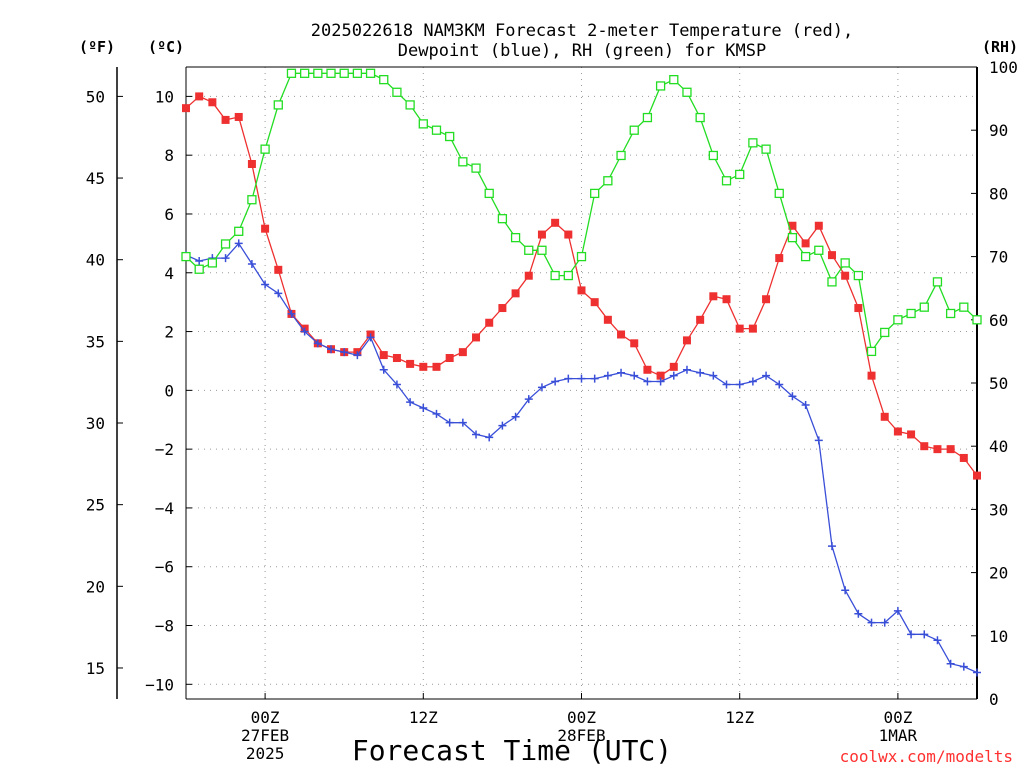 Image resolution: width=1024 pixels, height=768 pixels. Describe the element at coordinates (1003, 67) in the screenshot. I see `rh-tick-label: 100` at that location.